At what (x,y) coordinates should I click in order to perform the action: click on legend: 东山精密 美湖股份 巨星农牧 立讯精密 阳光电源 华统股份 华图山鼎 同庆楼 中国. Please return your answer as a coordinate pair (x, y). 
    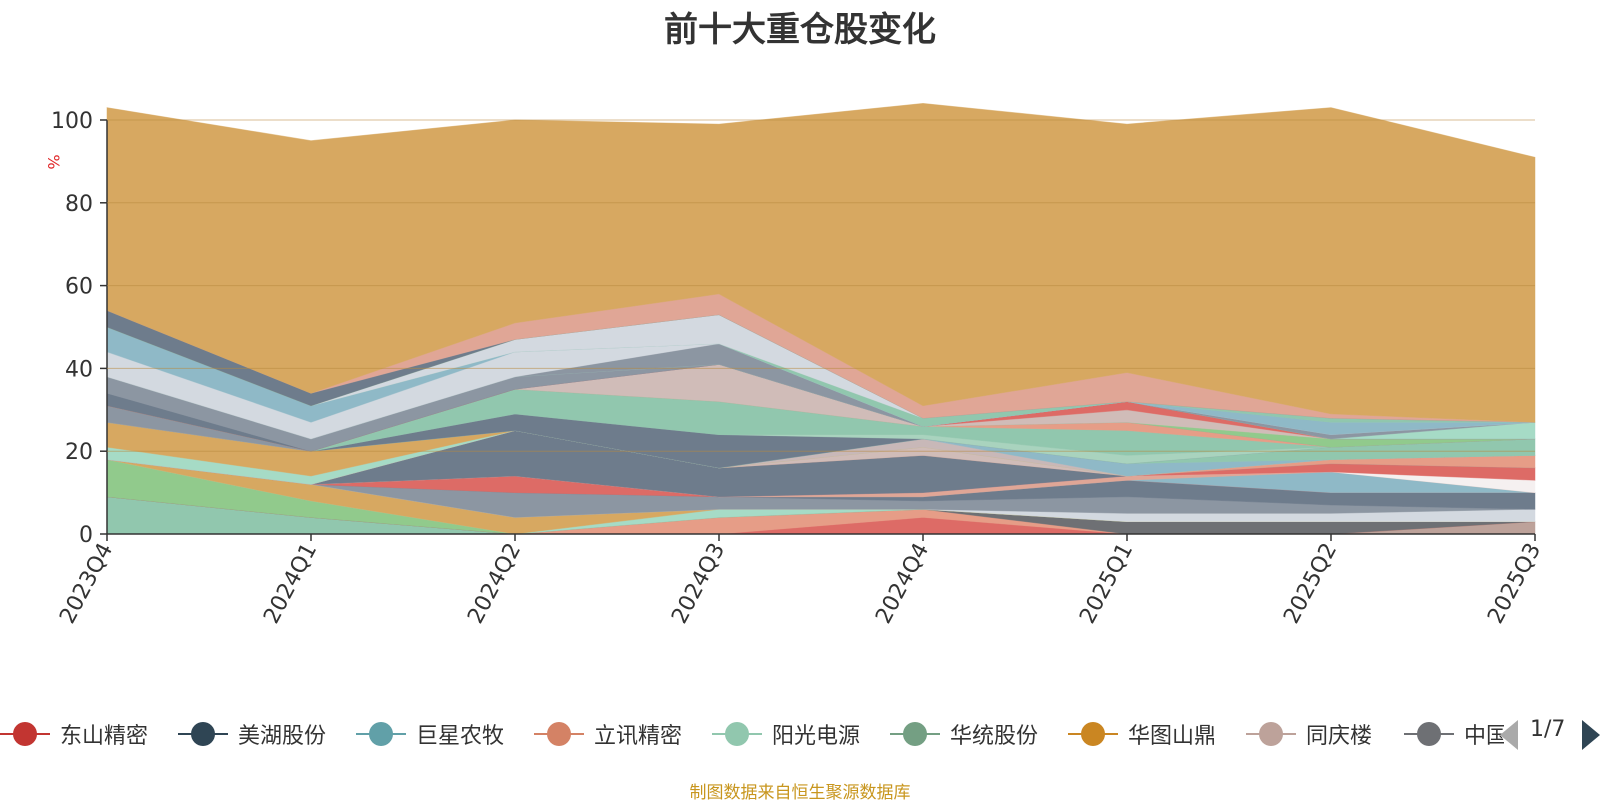
    Looking at the image, I should click on (800, 734).